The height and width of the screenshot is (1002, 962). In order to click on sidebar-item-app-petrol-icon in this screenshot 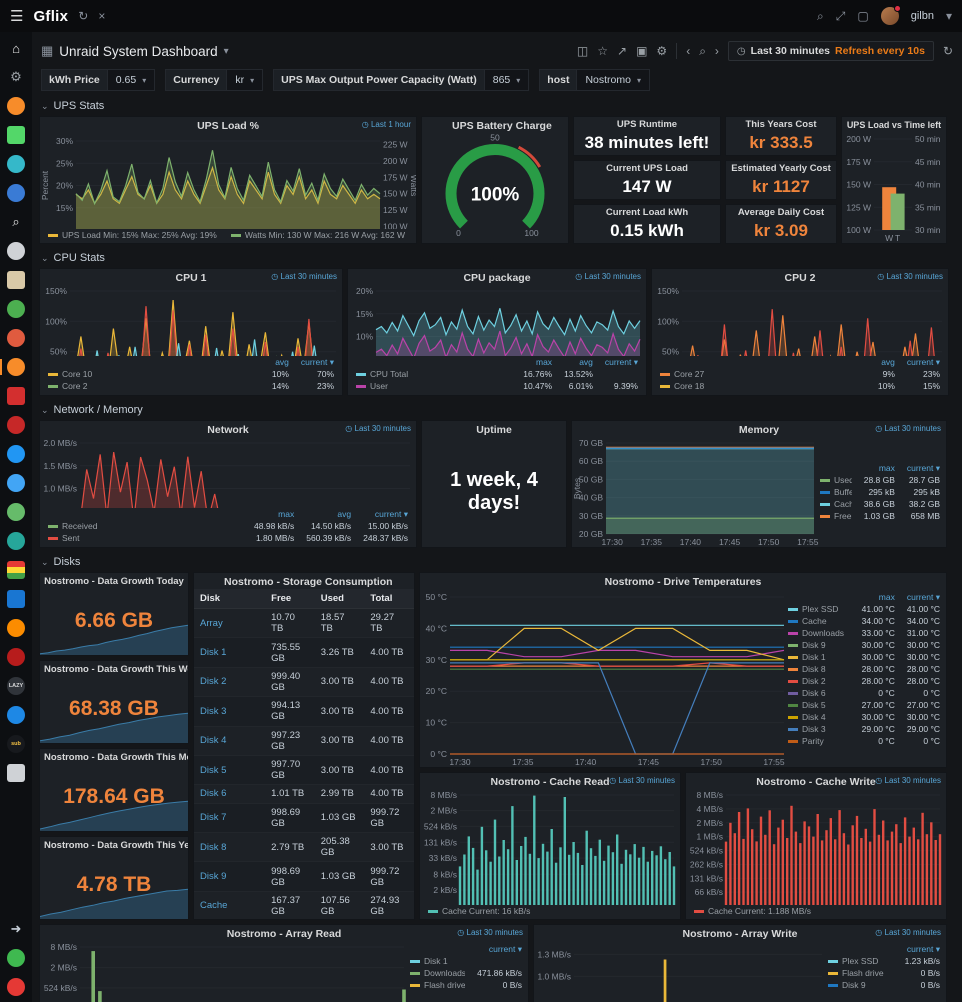, I will do `click(16, 541)`.